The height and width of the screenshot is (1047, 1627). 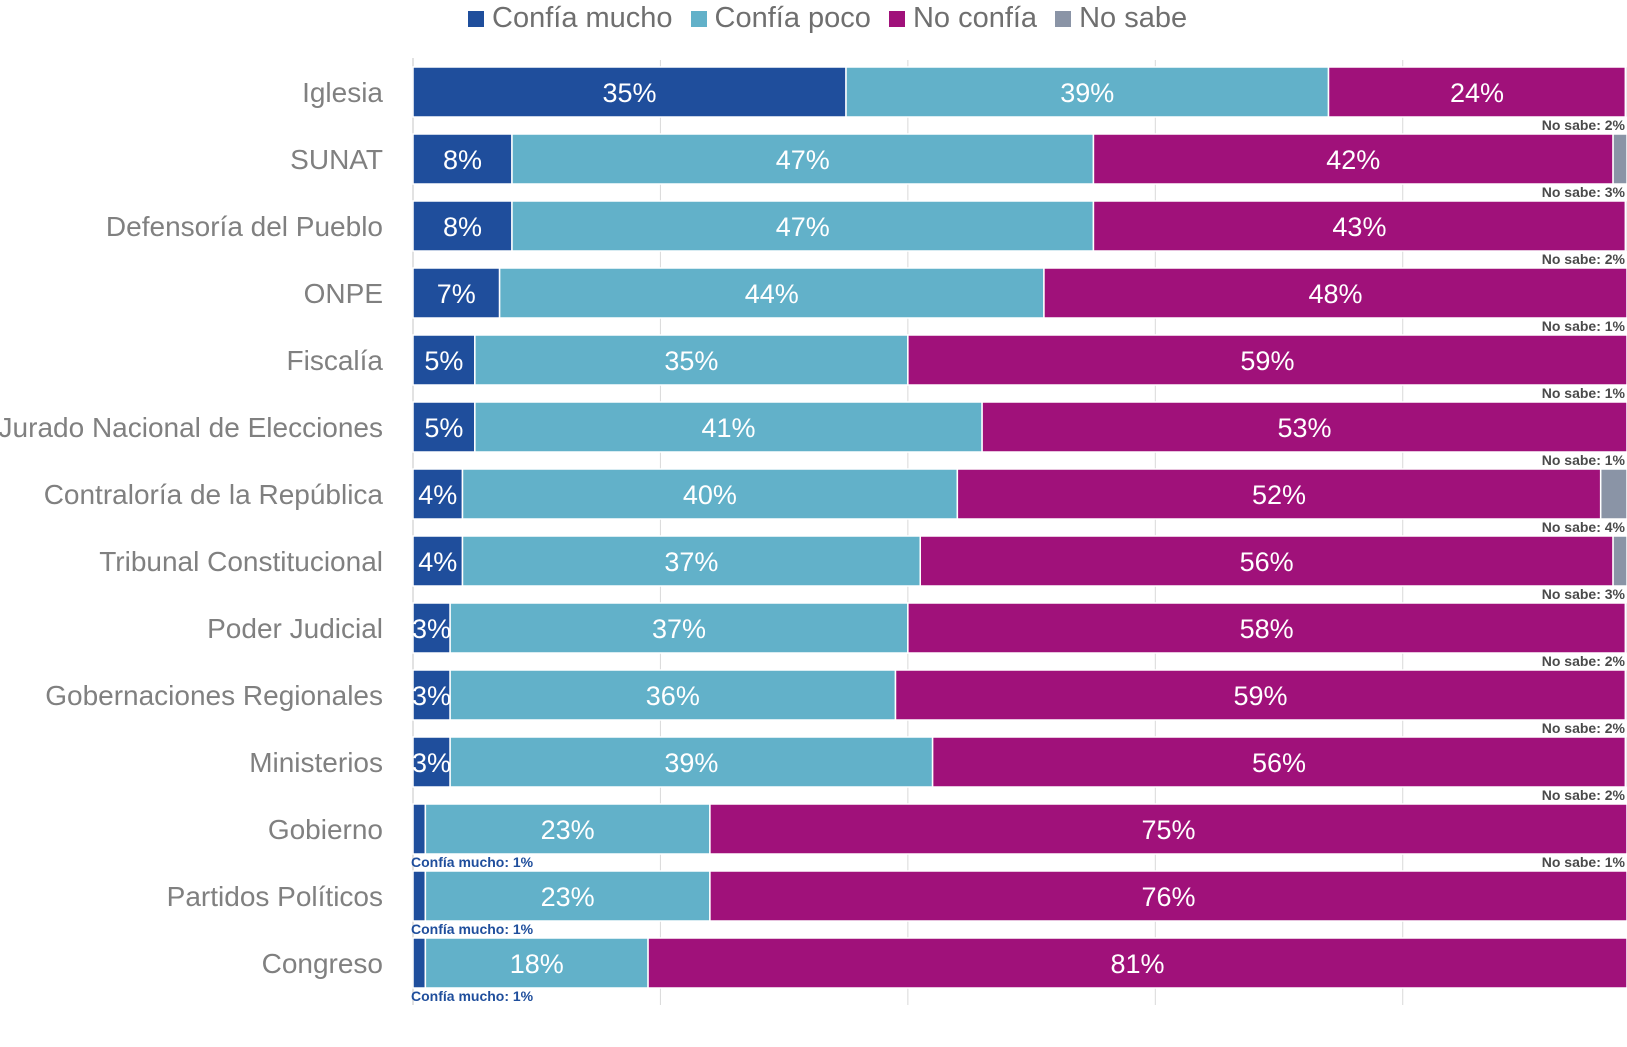 I want to click on data-label: 58%, so click(x=1267, y=629).